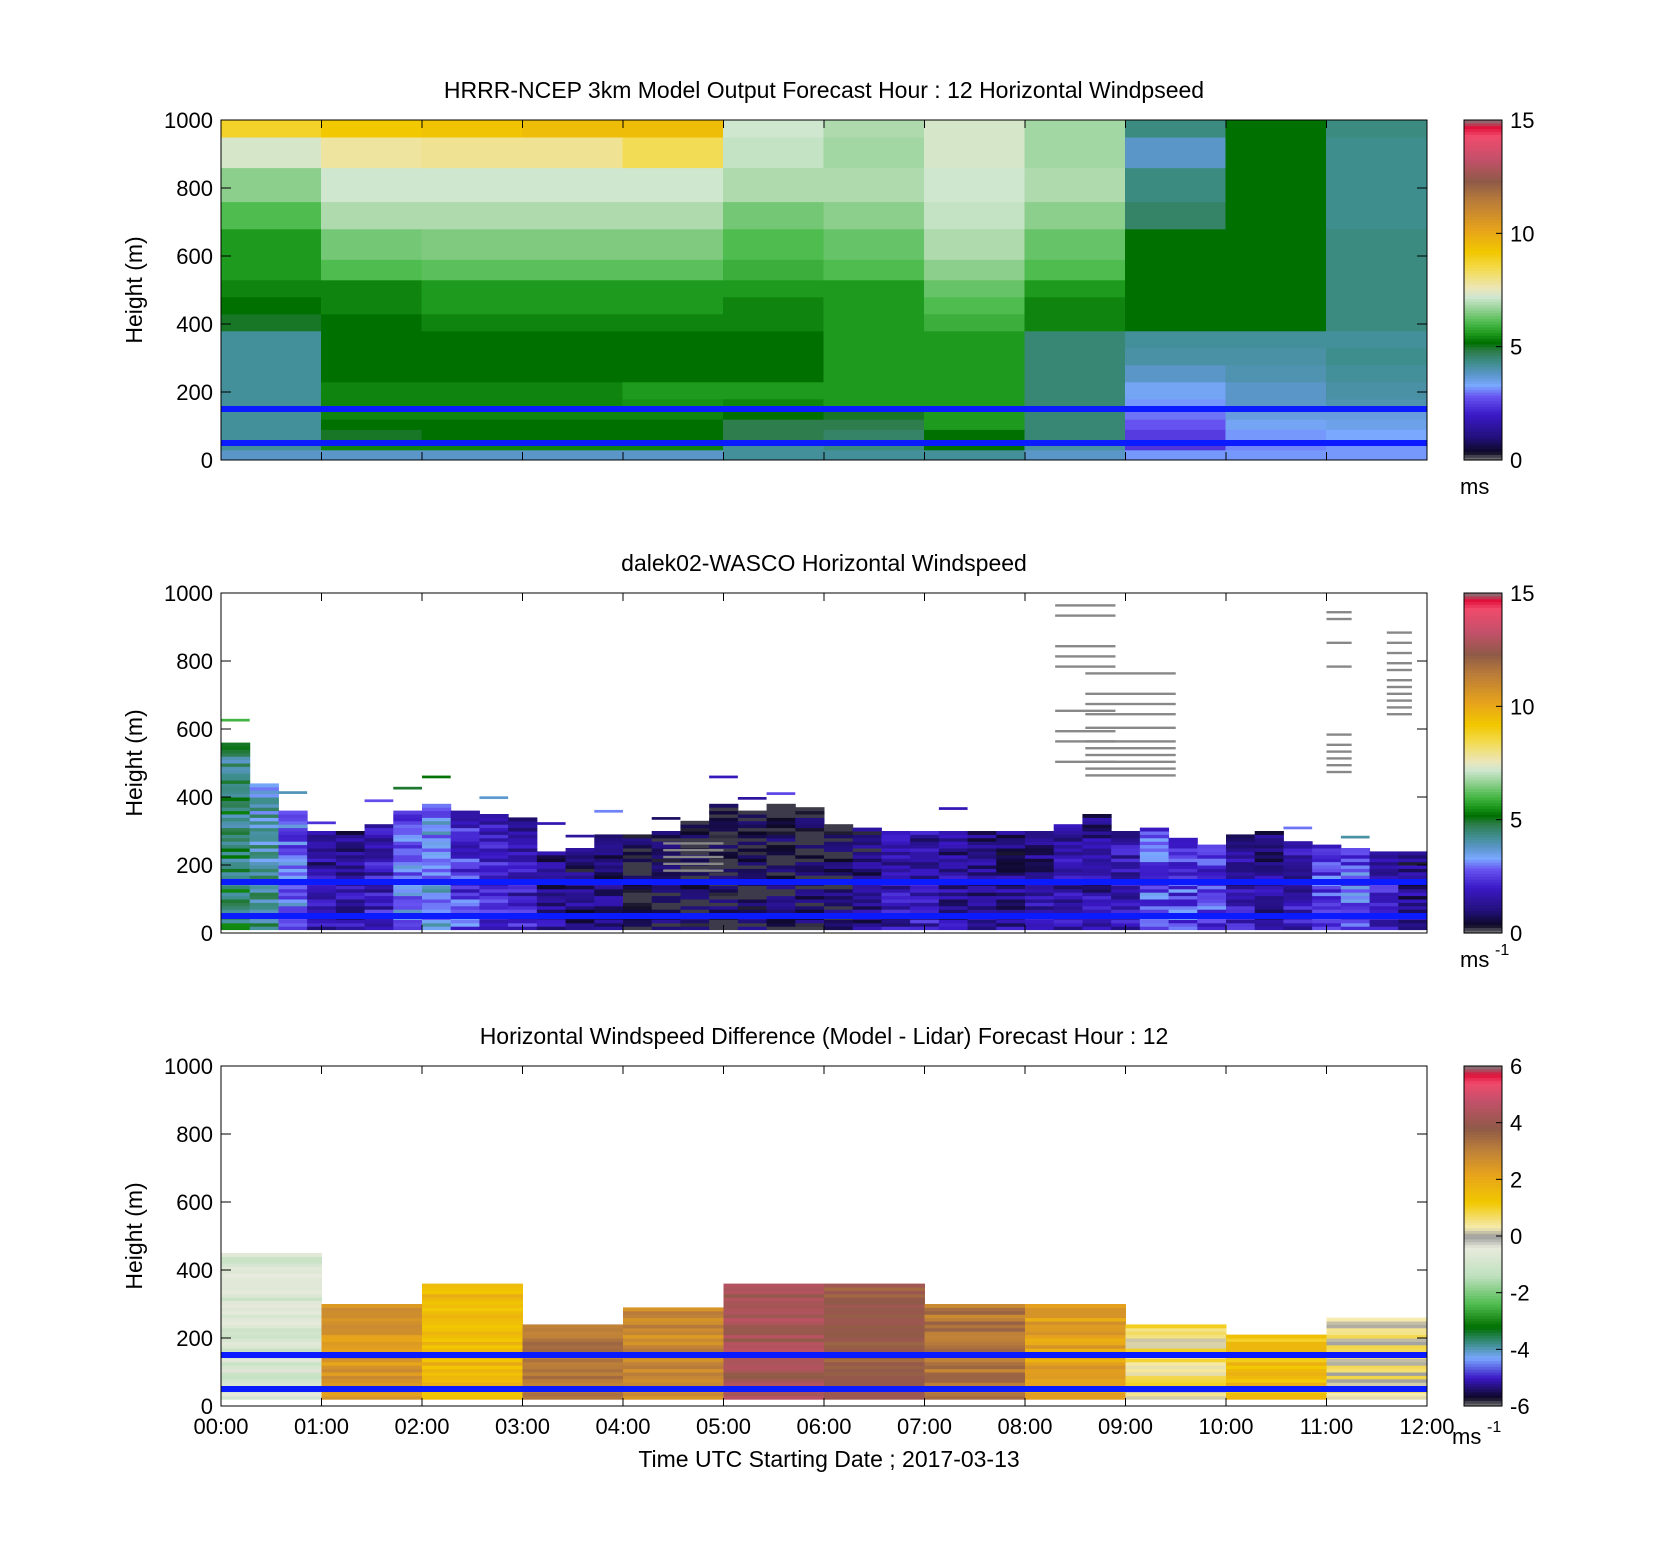 The height and width of the screenshot is (1561, 1680). What do you see at coordinates (1516, 1236) in the screenshot?
I see `colorbar-tick-label: 0` at bounding box center [1516, 1236].